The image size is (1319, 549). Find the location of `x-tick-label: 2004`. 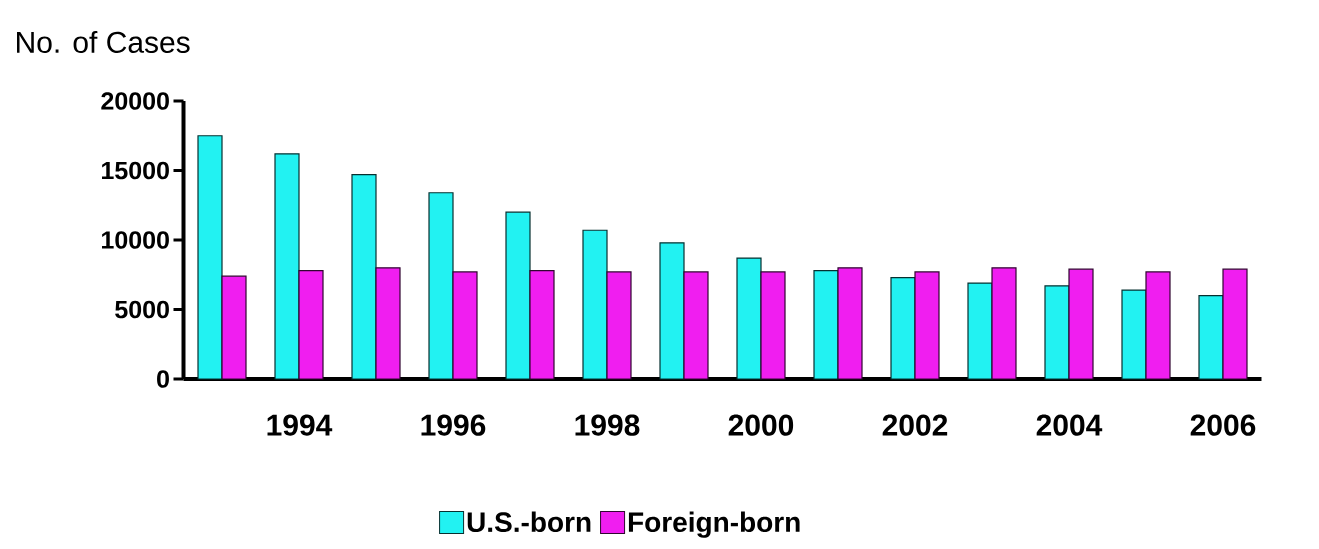

x-tick-label: 2004 is located at coordinates (1069, 425).